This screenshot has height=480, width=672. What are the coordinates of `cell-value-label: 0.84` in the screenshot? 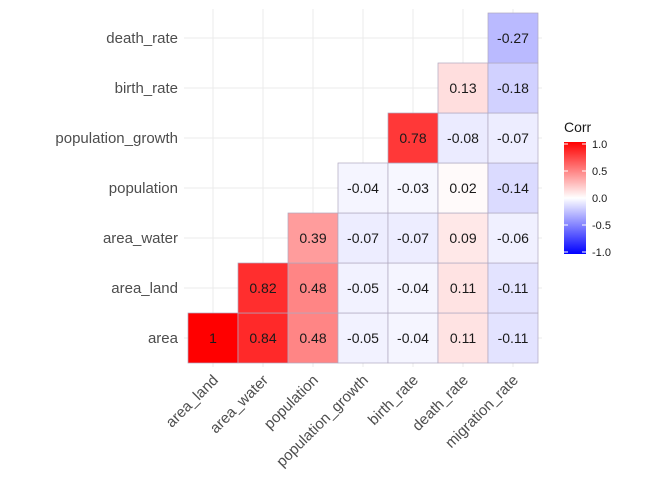 It's located at (262, 338).